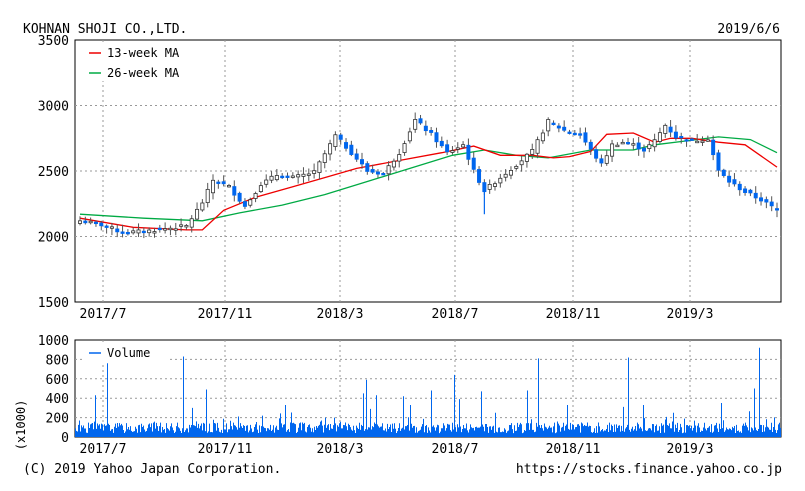  Describe the element at coordinates (397, 449) in the screenshot. I see `volume-x-axis: 2017/7 2017/11 2018/3 2018/7 2018/11 2019/3` at that location.